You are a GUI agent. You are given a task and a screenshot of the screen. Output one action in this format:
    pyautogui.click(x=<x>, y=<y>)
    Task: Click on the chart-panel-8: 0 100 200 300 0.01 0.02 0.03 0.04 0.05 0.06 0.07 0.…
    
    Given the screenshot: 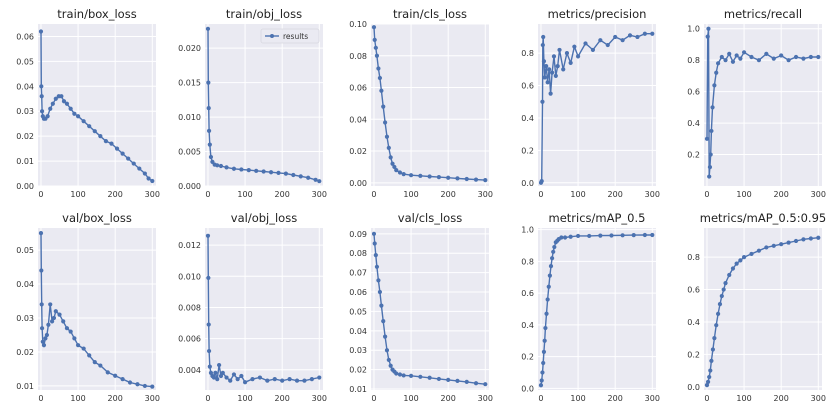 What is the action you would take?
    pyautogui.click(x=421, y=307)
    